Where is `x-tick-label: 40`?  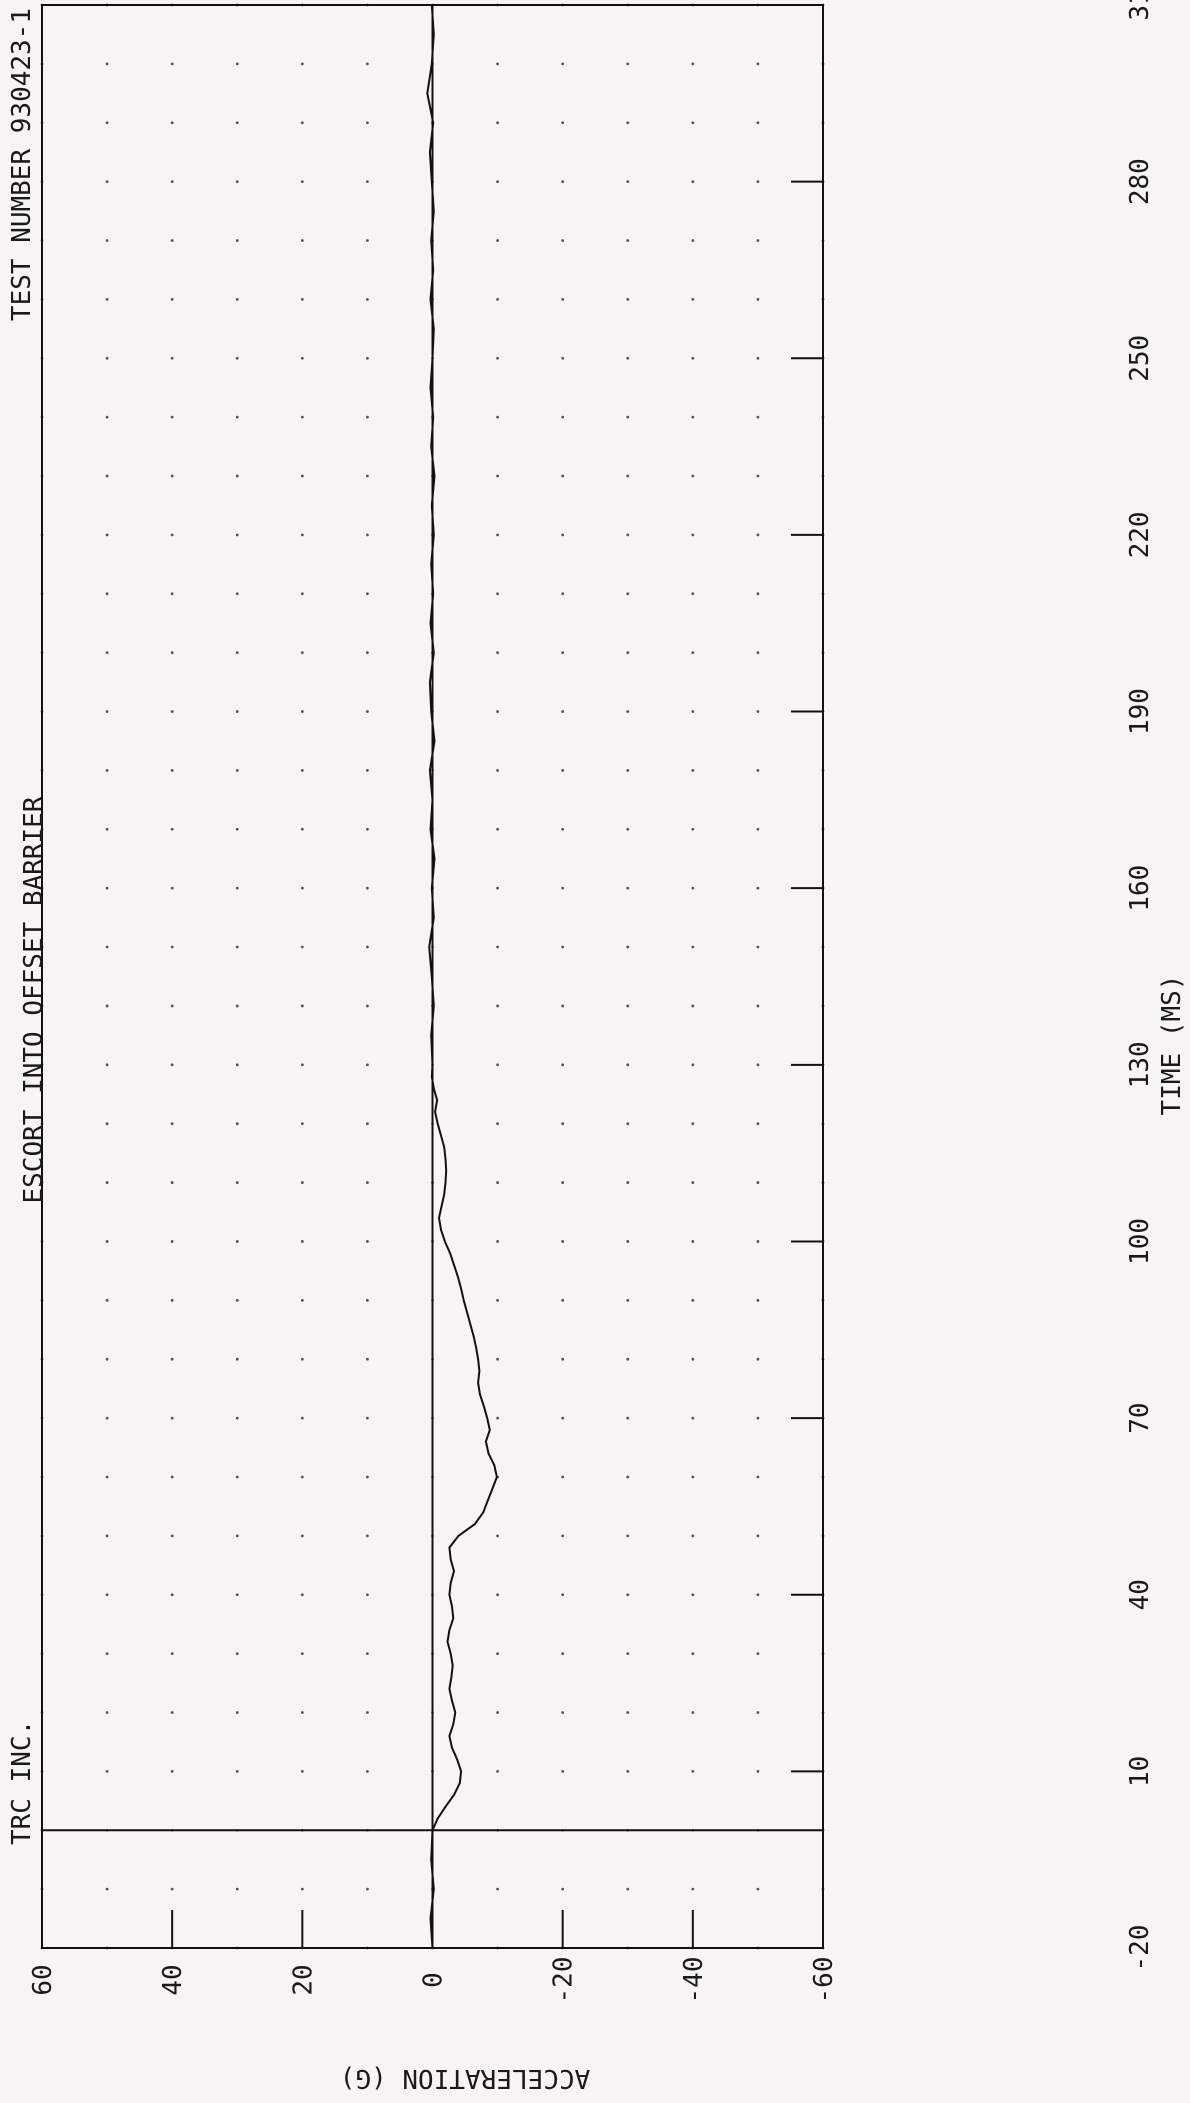 x-tick-label: 40 is located at coordinates (1140, 1594).